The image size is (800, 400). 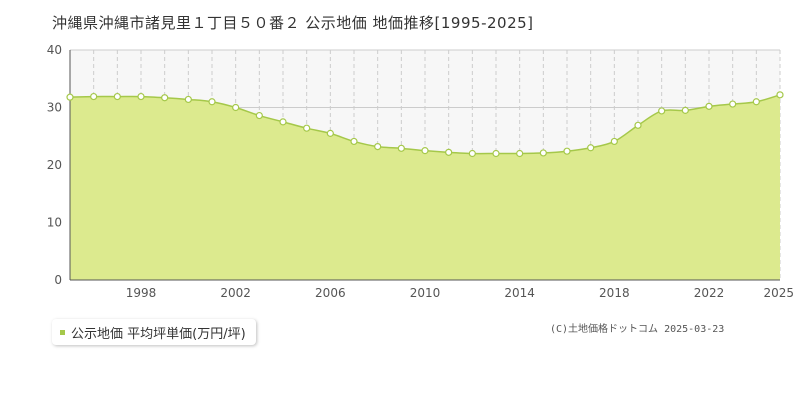 I want to click on legend: 公示地価 平均坪単価(万円/坪), so click(x=154, y=332).